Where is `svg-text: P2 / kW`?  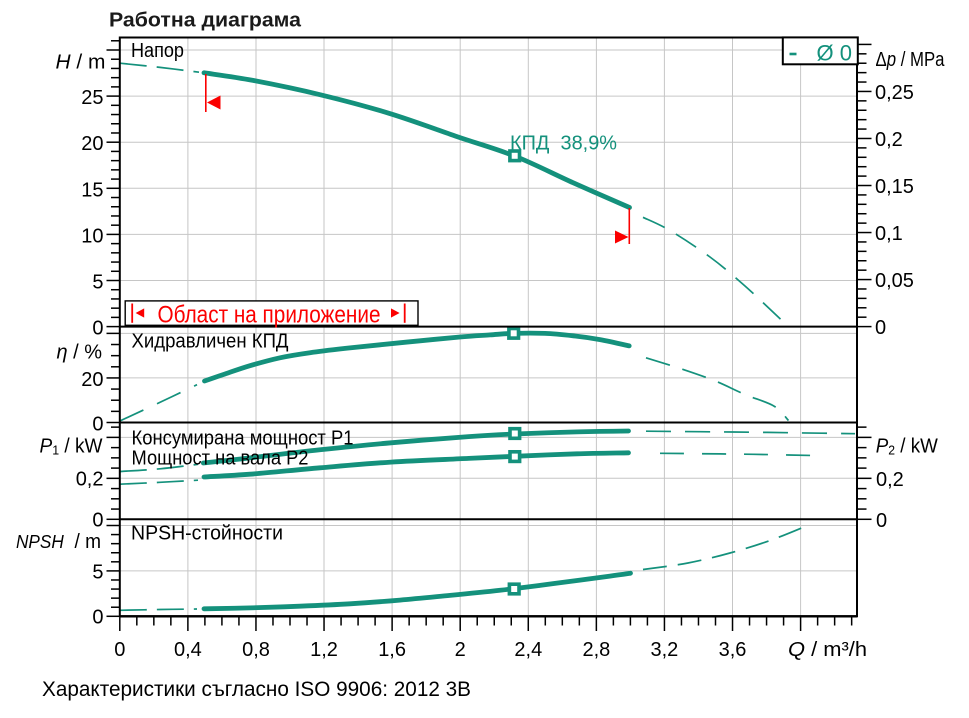
svg-text: P2 / kW is located at coordinates (907, 447).